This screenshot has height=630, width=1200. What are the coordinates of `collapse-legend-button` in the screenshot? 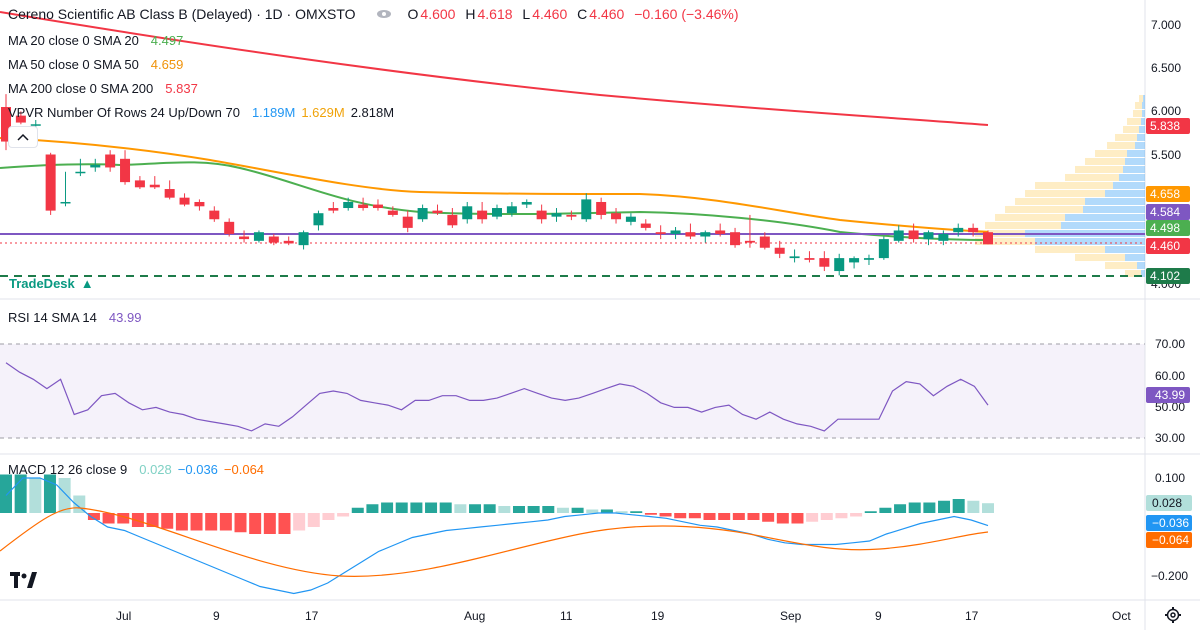 It's located at (23, 137).